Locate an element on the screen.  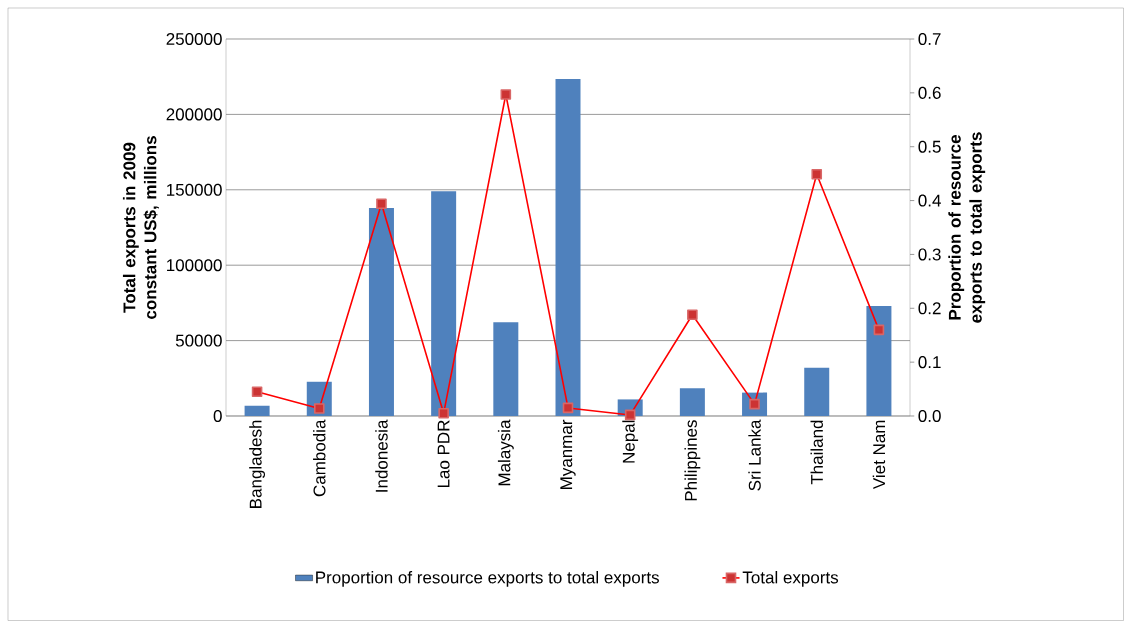
y-tick-label: 150000 is located at coordinates (194, 189).